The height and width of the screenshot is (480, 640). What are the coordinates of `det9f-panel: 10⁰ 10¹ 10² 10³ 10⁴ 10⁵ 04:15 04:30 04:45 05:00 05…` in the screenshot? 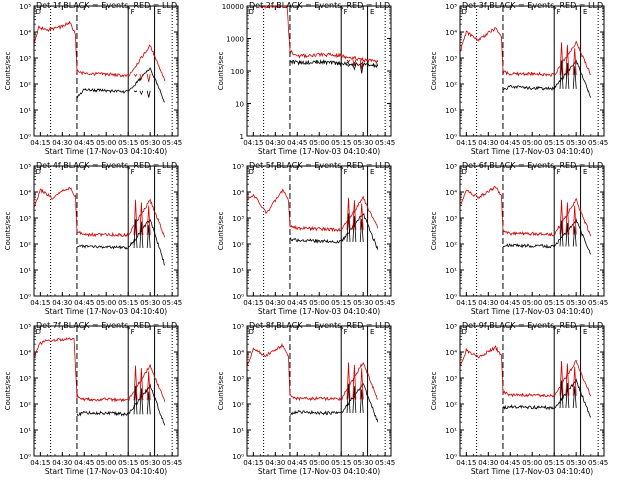 It's located at (532, 400).